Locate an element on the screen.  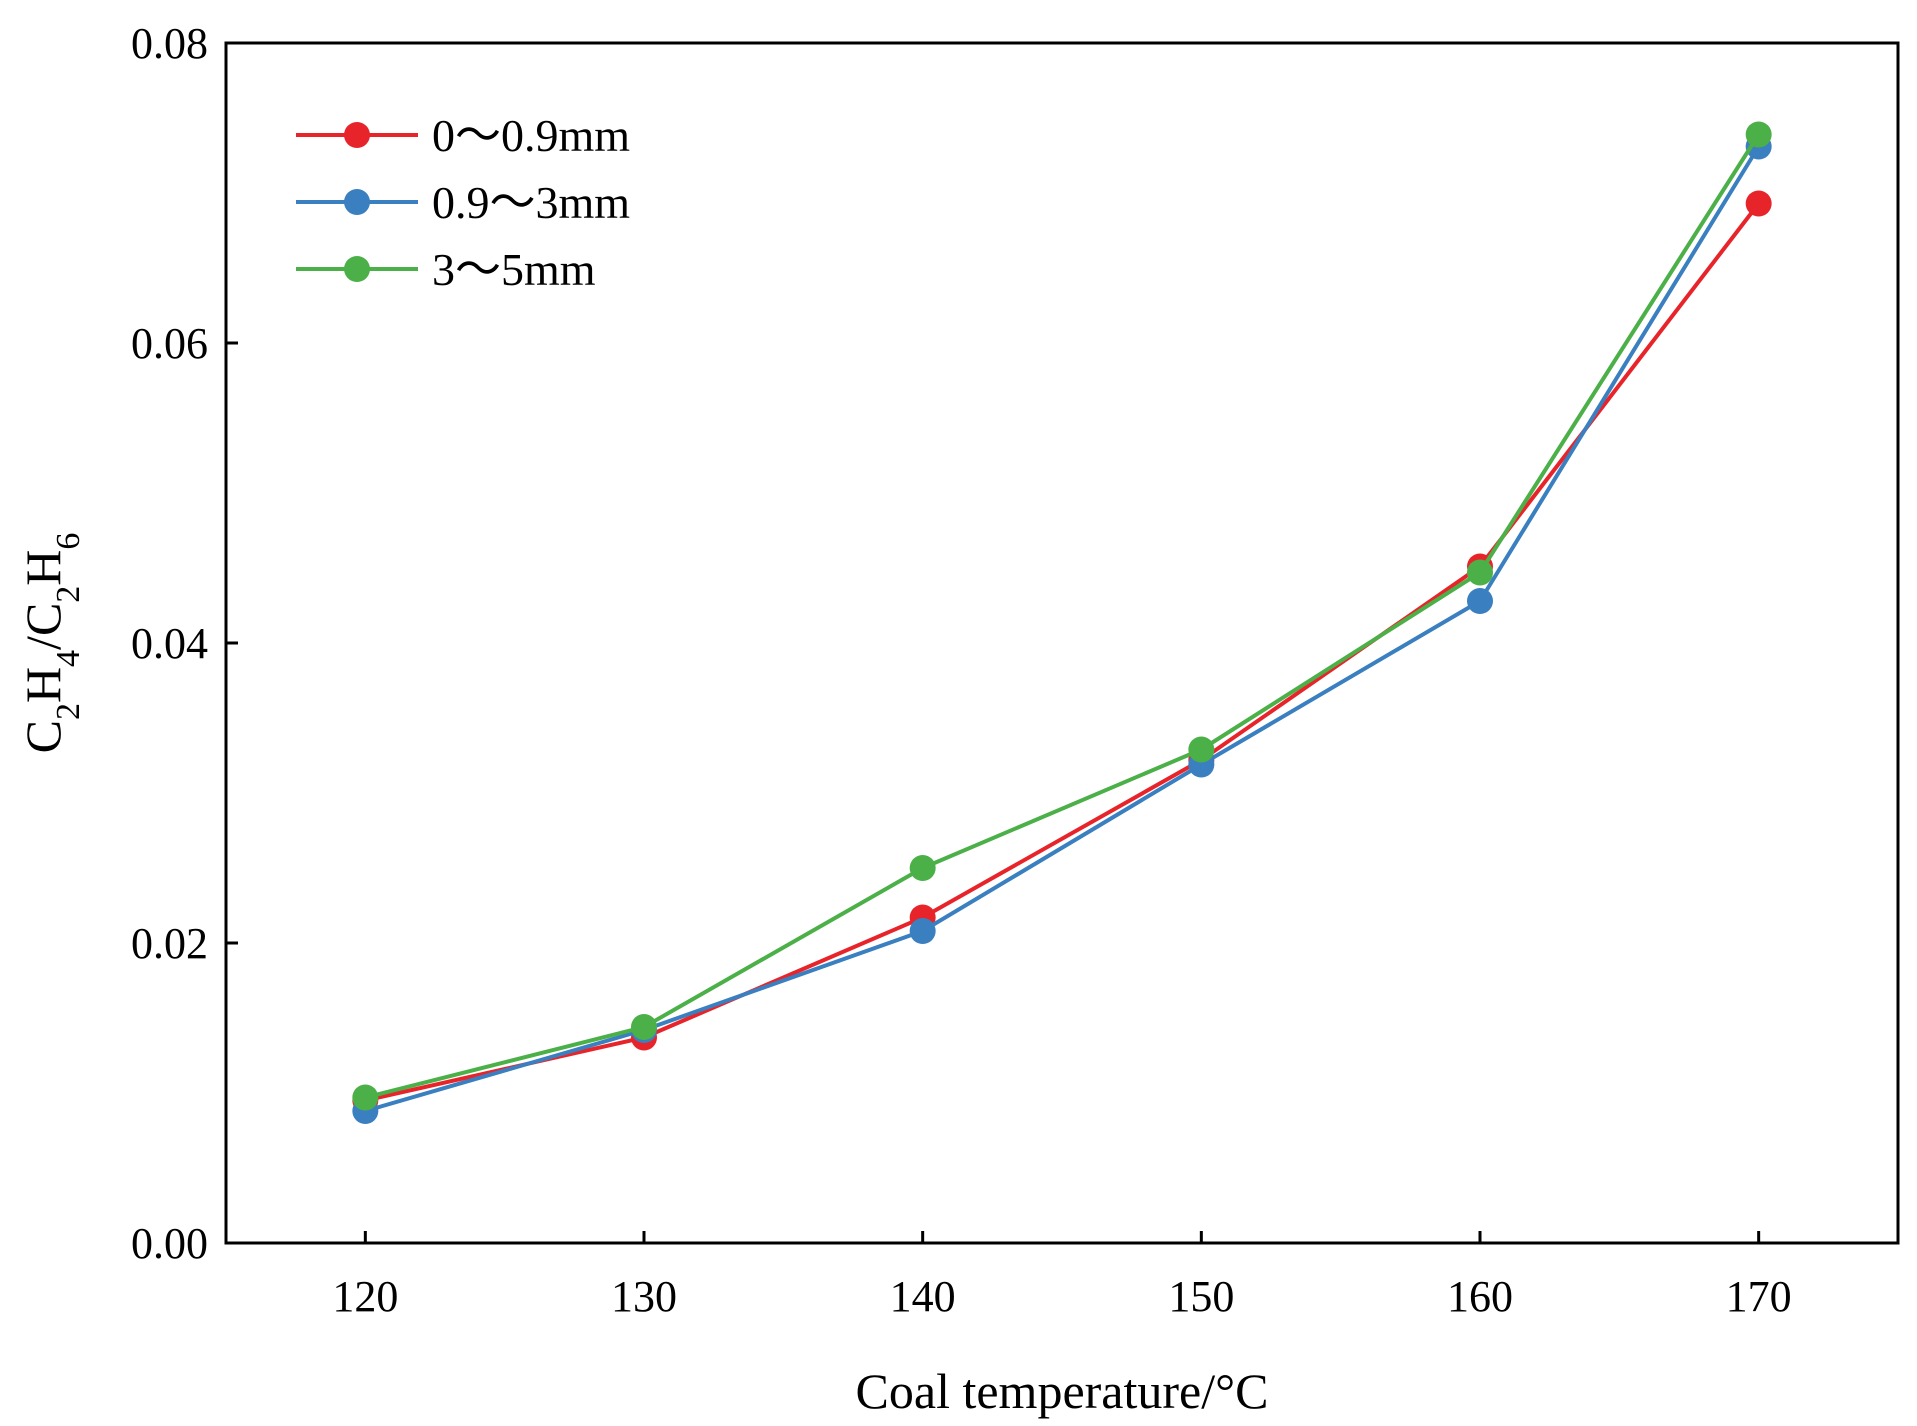
x-tick-label: 160 is located at coordinates (1480, 1296).